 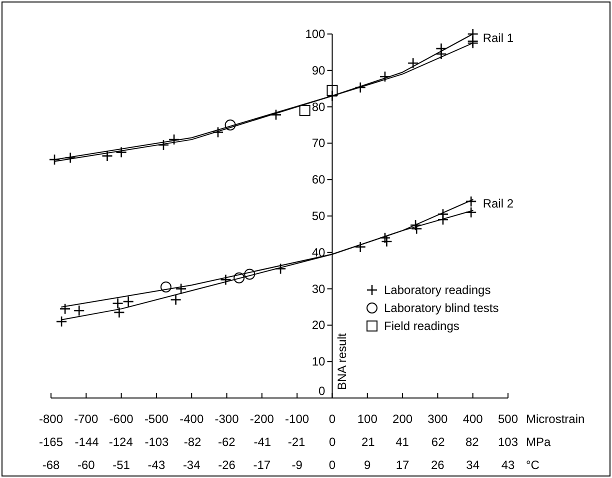 I want to click on text: 9, so click(x=368, y=465).